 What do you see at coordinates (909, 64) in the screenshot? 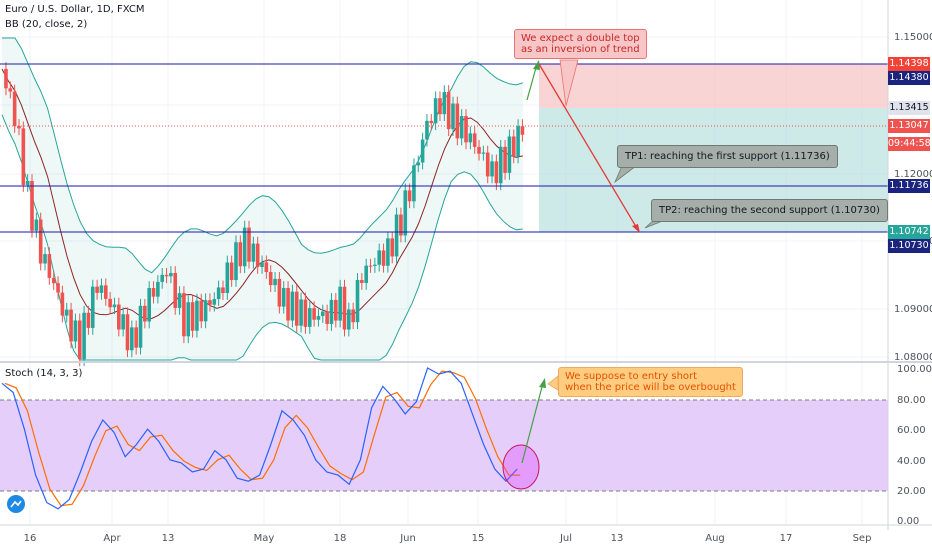
I see `price-badge: 1.14398` at bounding box center [909, 64].